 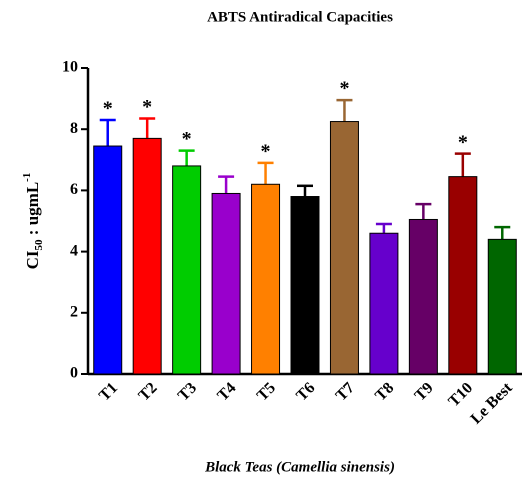 What do you see at coordinates (27, 177) in the screenshot?
I see `y-label-part: -1` at bounding box center [27, 177].